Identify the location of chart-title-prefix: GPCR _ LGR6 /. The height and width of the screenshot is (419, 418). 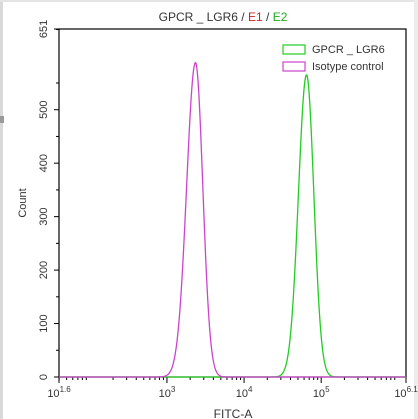
(203, 17).